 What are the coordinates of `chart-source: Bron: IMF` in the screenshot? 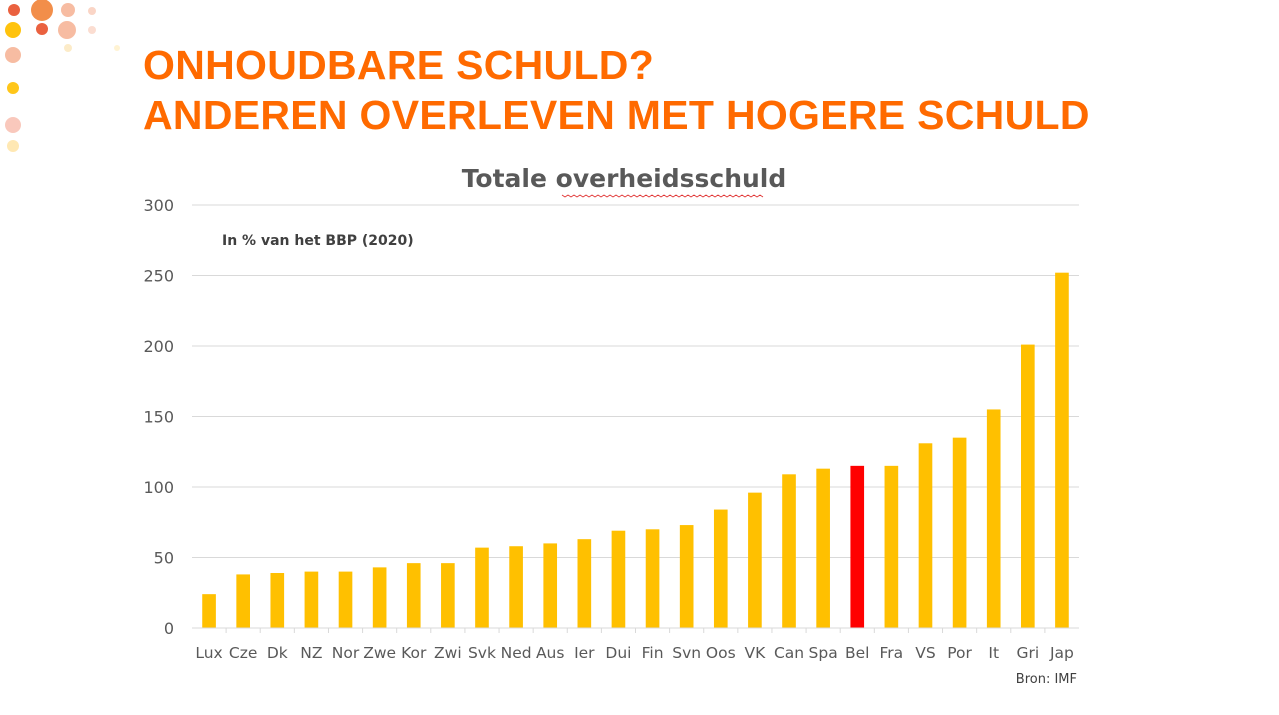 It's located at (1046, 679).